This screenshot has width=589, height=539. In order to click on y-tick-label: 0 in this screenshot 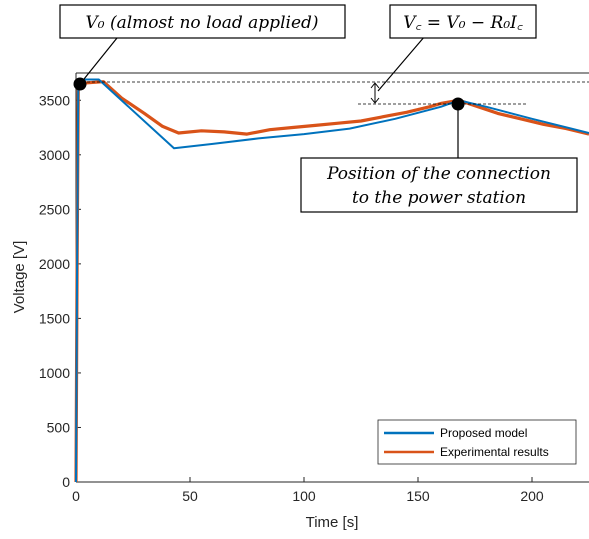, I will do `click(66, 482)`.